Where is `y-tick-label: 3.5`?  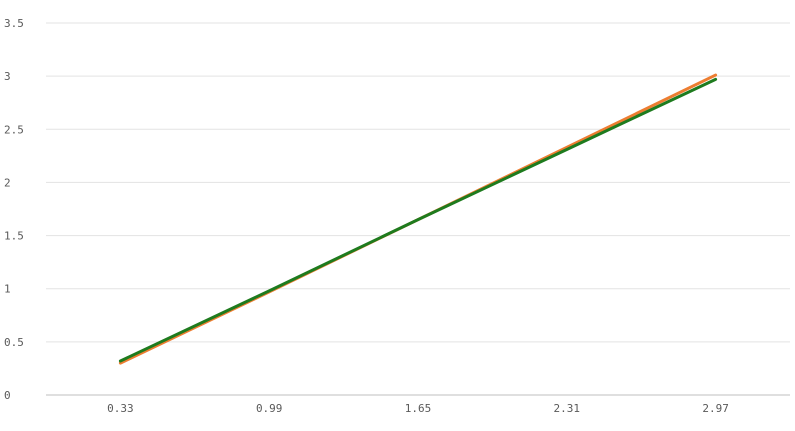
y-tick-label: 3.5 is located at coordinates (14, 23).